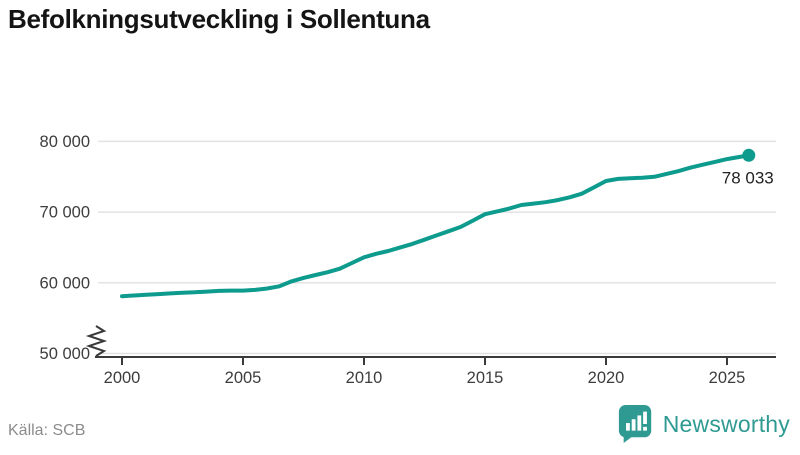 The width and height of the screenshot is (800, 455). What do you see at coordinates (485, 378) in the screenshot?
I see `x-tick-label: 2015` at bounding box center [485, 378].